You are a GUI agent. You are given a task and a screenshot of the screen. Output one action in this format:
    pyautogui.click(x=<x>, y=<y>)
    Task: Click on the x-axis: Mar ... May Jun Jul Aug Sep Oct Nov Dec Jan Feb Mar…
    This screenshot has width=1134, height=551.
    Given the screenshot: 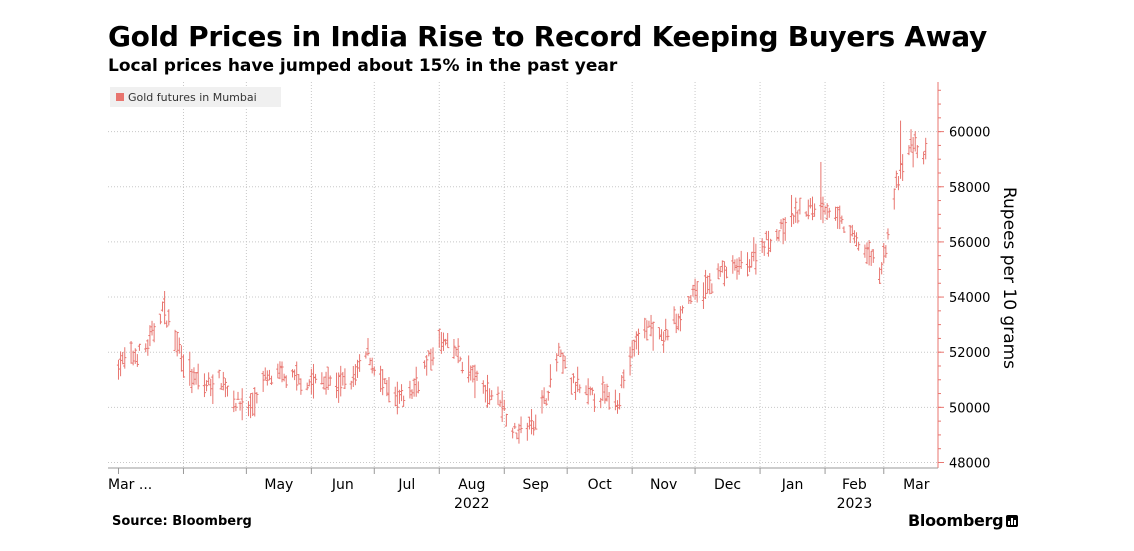 What is the action you would take?
    pyautogui.click(x=523, y=489)
    